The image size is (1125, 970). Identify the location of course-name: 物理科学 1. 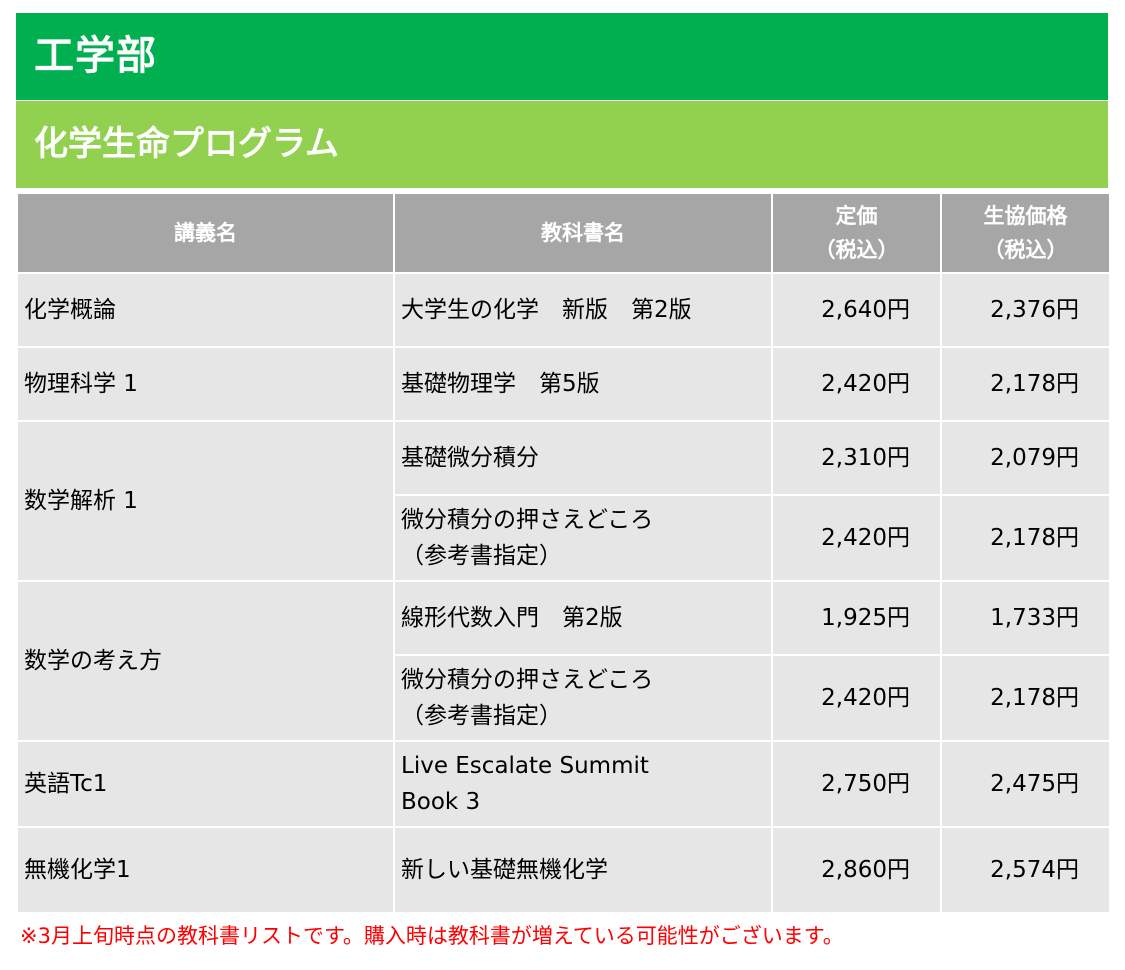
(205, 384).